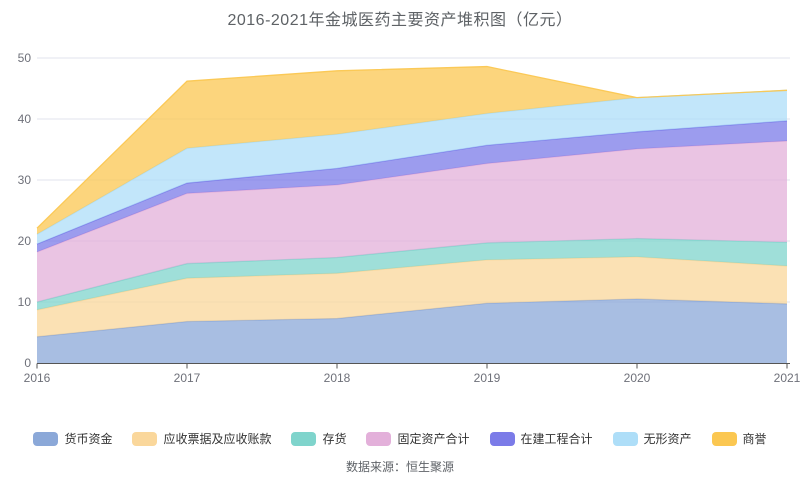 This screenshot has width=800, height=501. What do you see at coordinates (739, 438) in the screenshot?
I see `legend-item-6: 商誉` at bounding box center [739, 438].